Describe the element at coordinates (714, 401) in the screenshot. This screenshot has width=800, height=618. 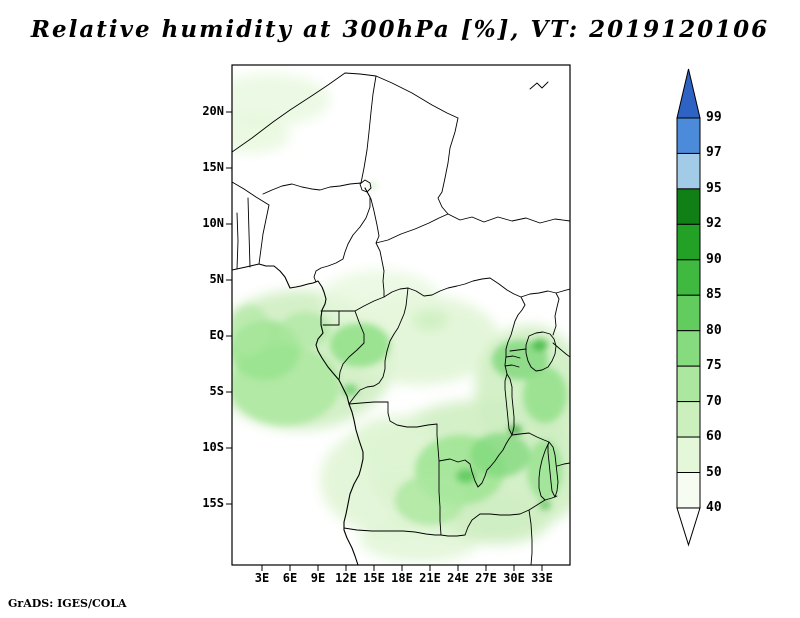
I see `colorbar-label-70: 70` at that location.